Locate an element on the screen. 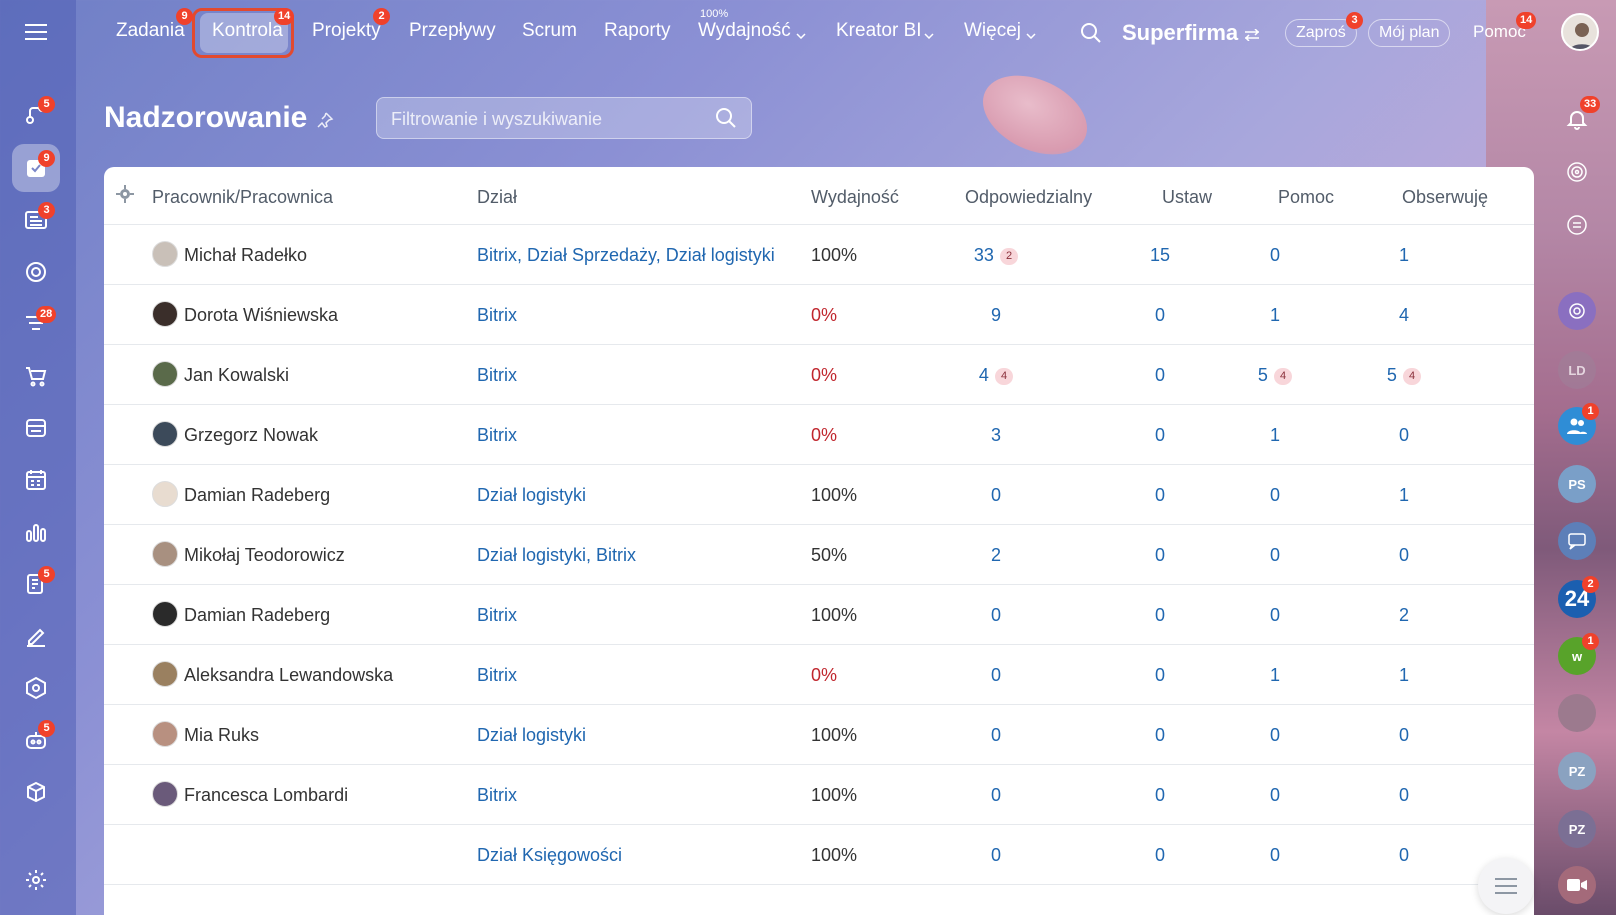  bitrix24-chat: 24 2 is located at coordinates (1578, 597).